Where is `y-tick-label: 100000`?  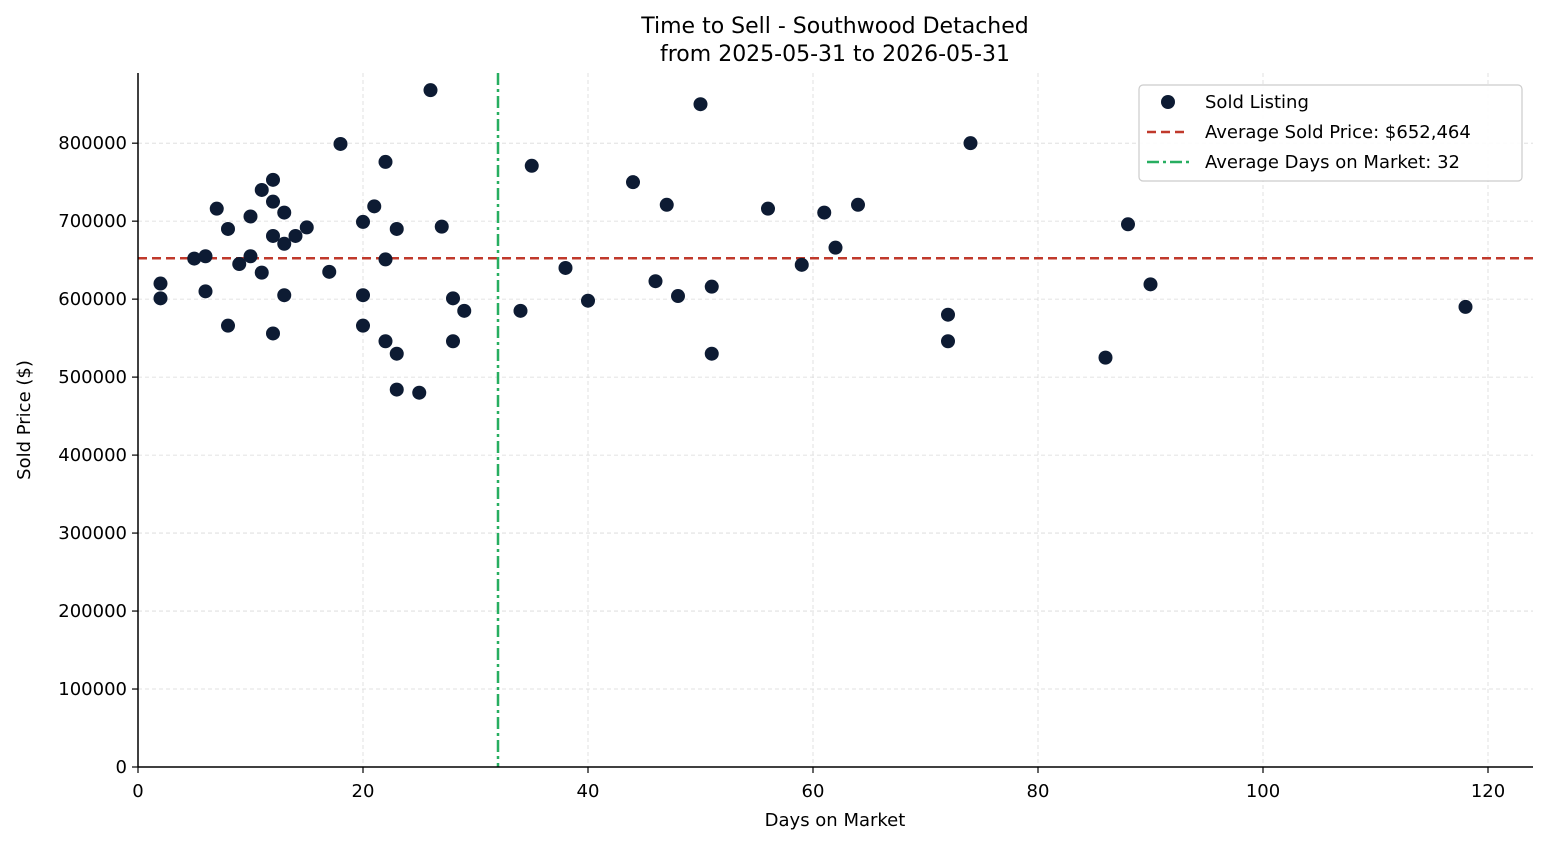
y-tick-label: 100000 is located at coordinates (92, 689).